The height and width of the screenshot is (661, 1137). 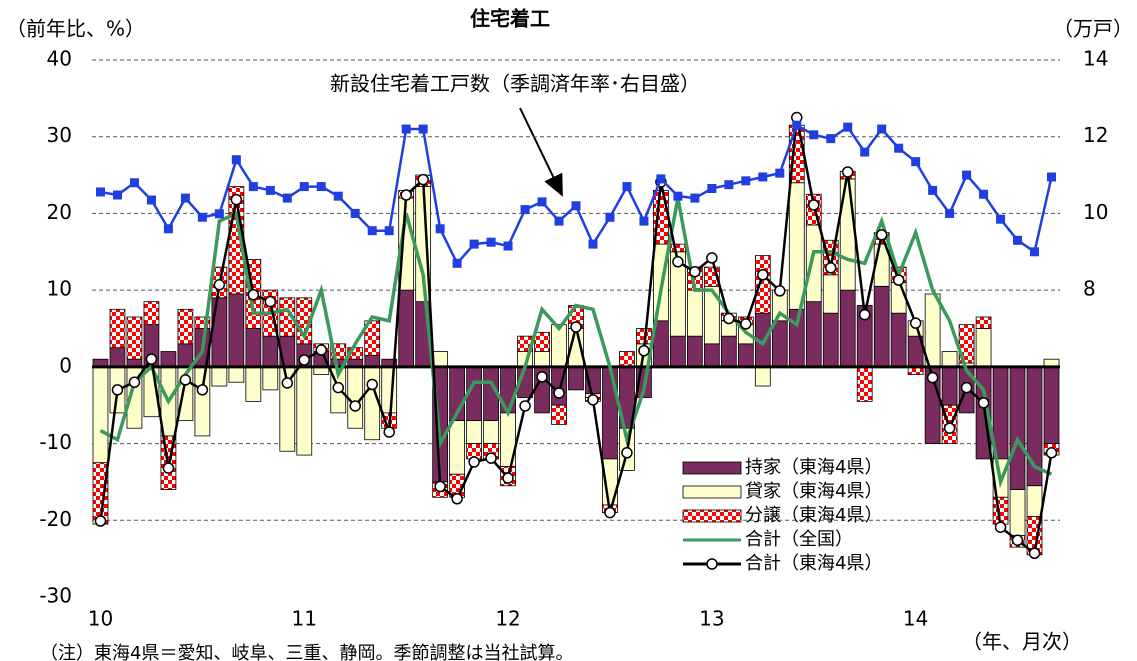 What do you see at coordinates (59, 135) in the screenshot?
I see `y-tick-label: 30` at bounding box center [59, 135].